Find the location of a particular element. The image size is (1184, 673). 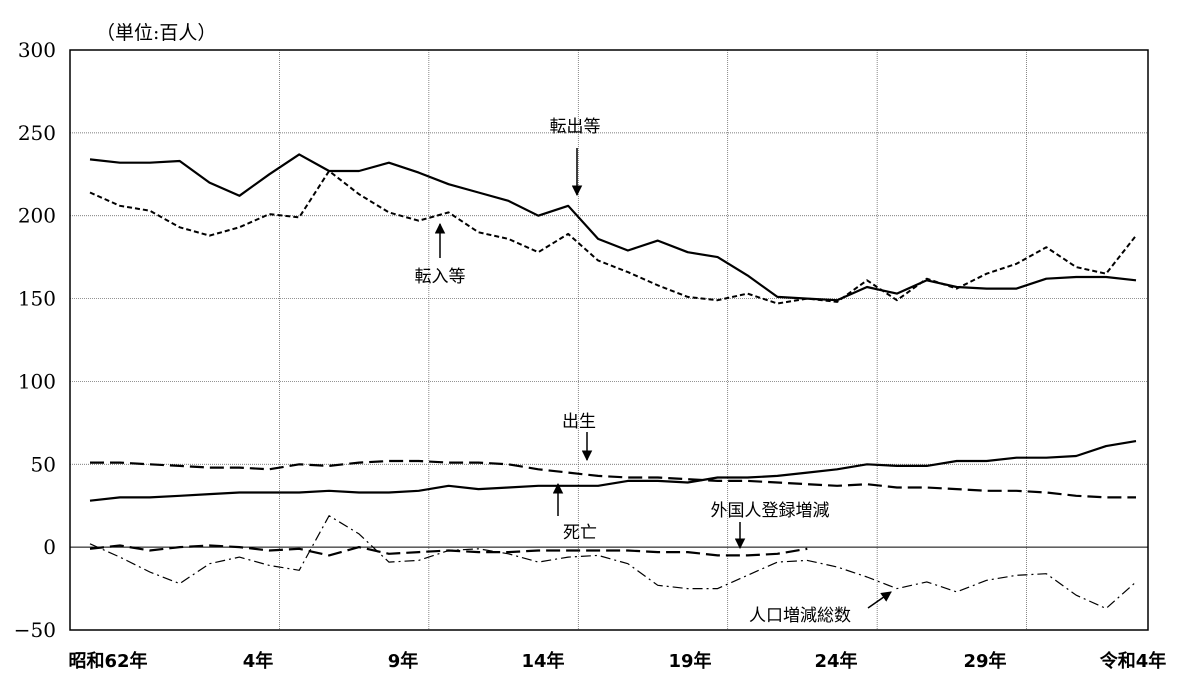

unit-label: （単位:百人） is located at coordinates (156, 33).